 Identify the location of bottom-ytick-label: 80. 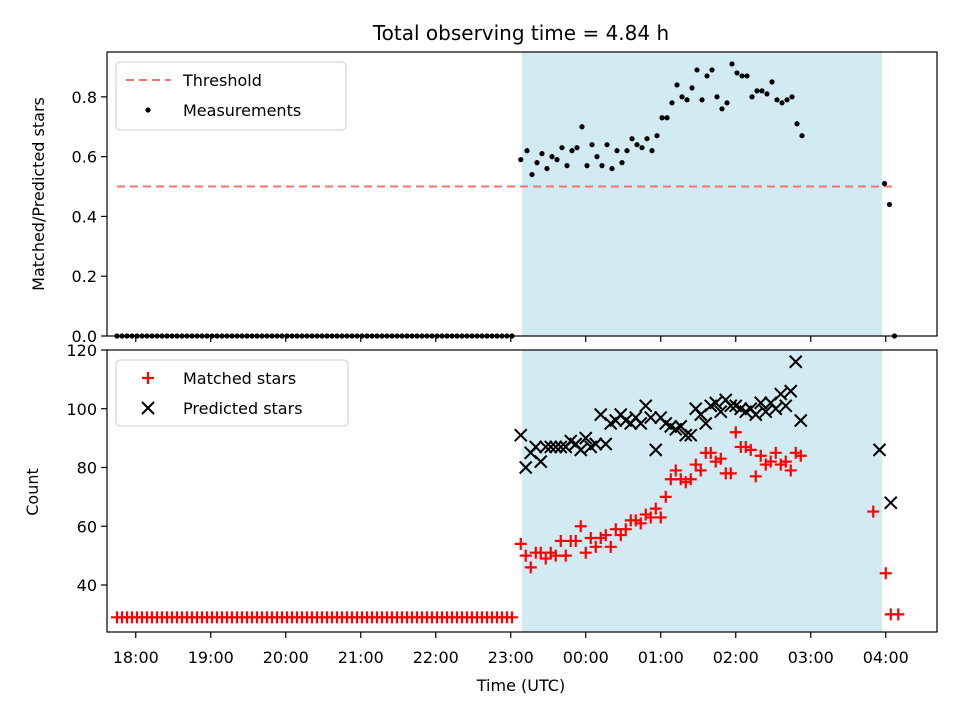
(87, 468).